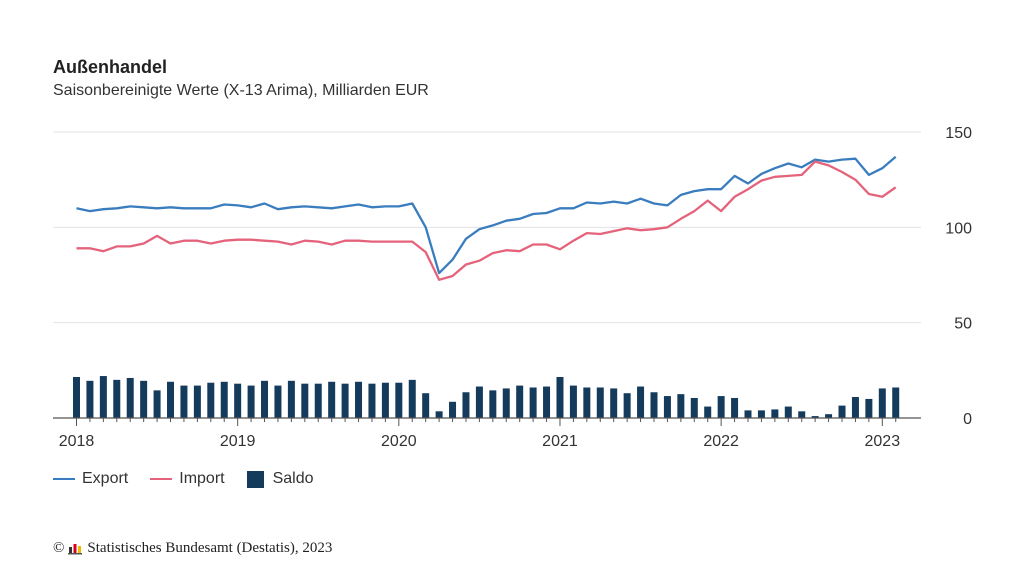 The width and height of the screenshot is (1024, 576). I want to click on y-axis-labels: 150 100 50 0, so click(958, 276).